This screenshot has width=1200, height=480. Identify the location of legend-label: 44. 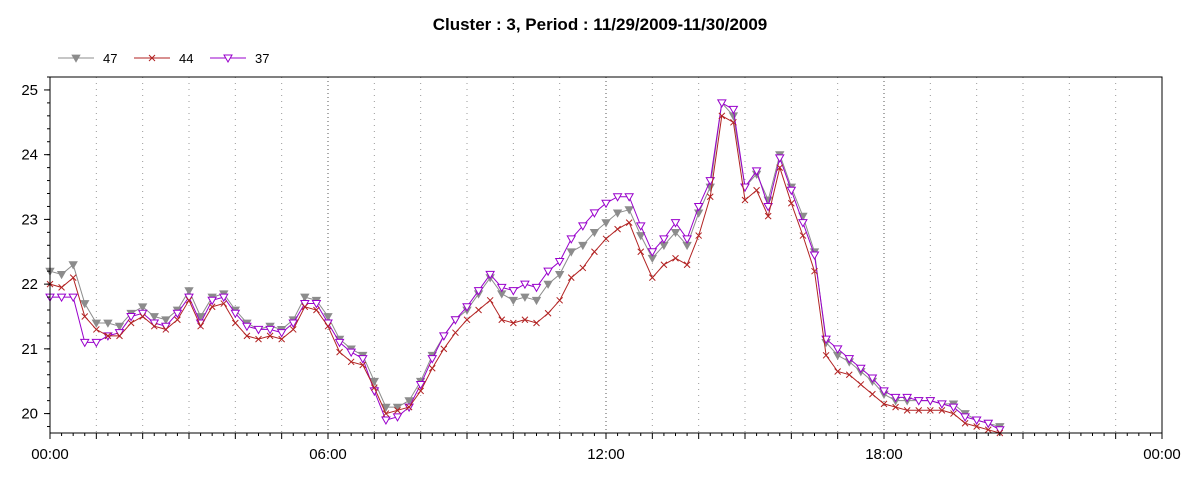
(186, 58).